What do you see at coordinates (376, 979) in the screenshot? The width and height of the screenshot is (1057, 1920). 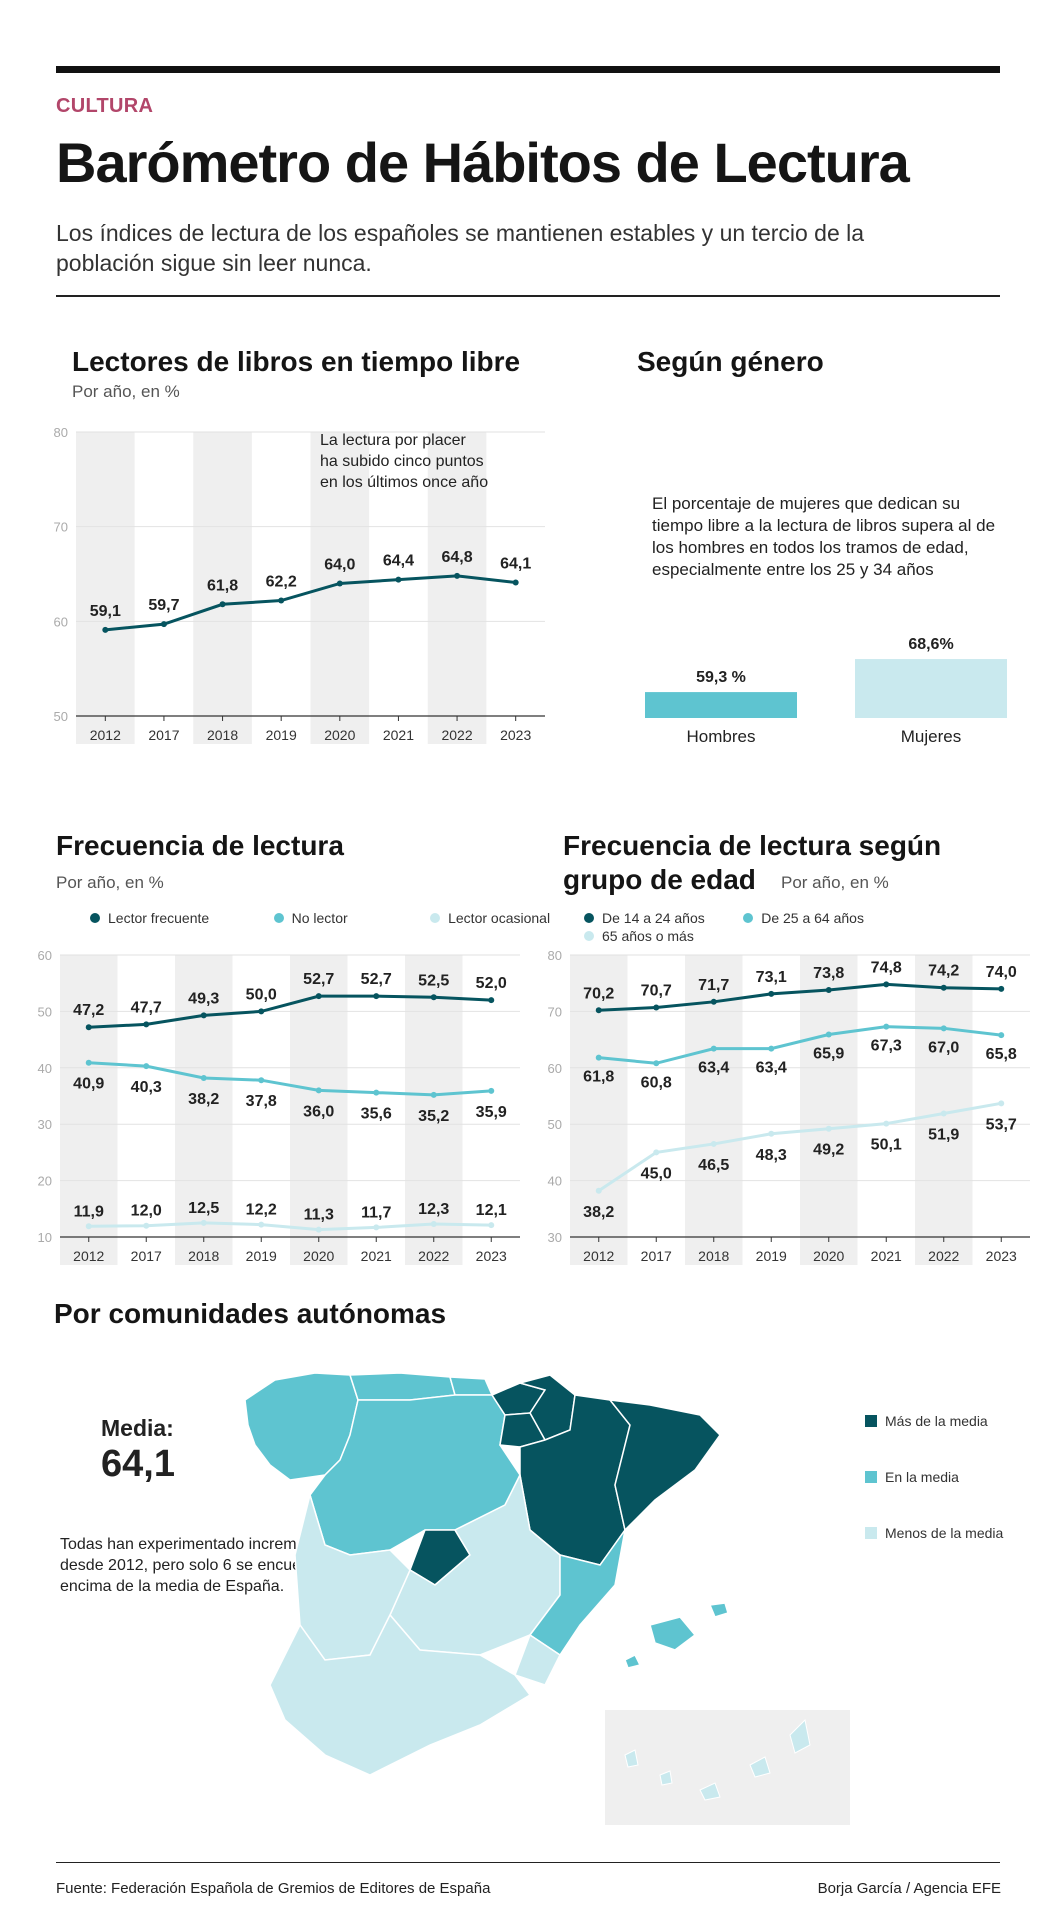 I see `data-label: 52,7` at bounding box center [376, 979].